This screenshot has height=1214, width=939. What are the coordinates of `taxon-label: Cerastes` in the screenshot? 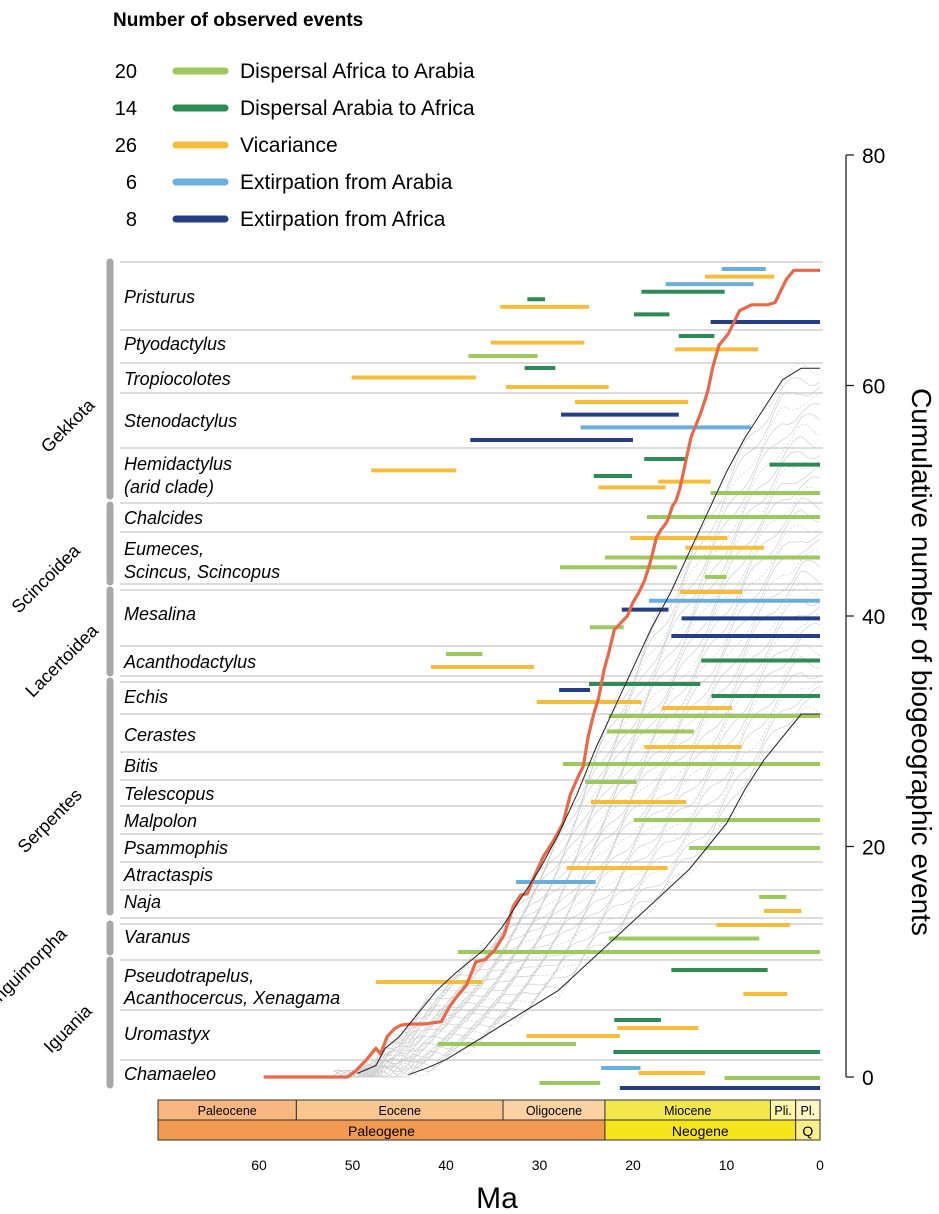 It's located at (160, 735).